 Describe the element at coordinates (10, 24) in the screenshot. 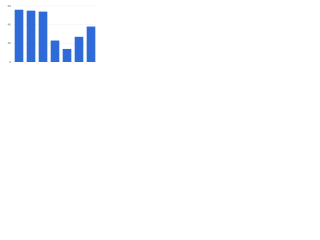

I see `y-tick-label: 40` at that location.